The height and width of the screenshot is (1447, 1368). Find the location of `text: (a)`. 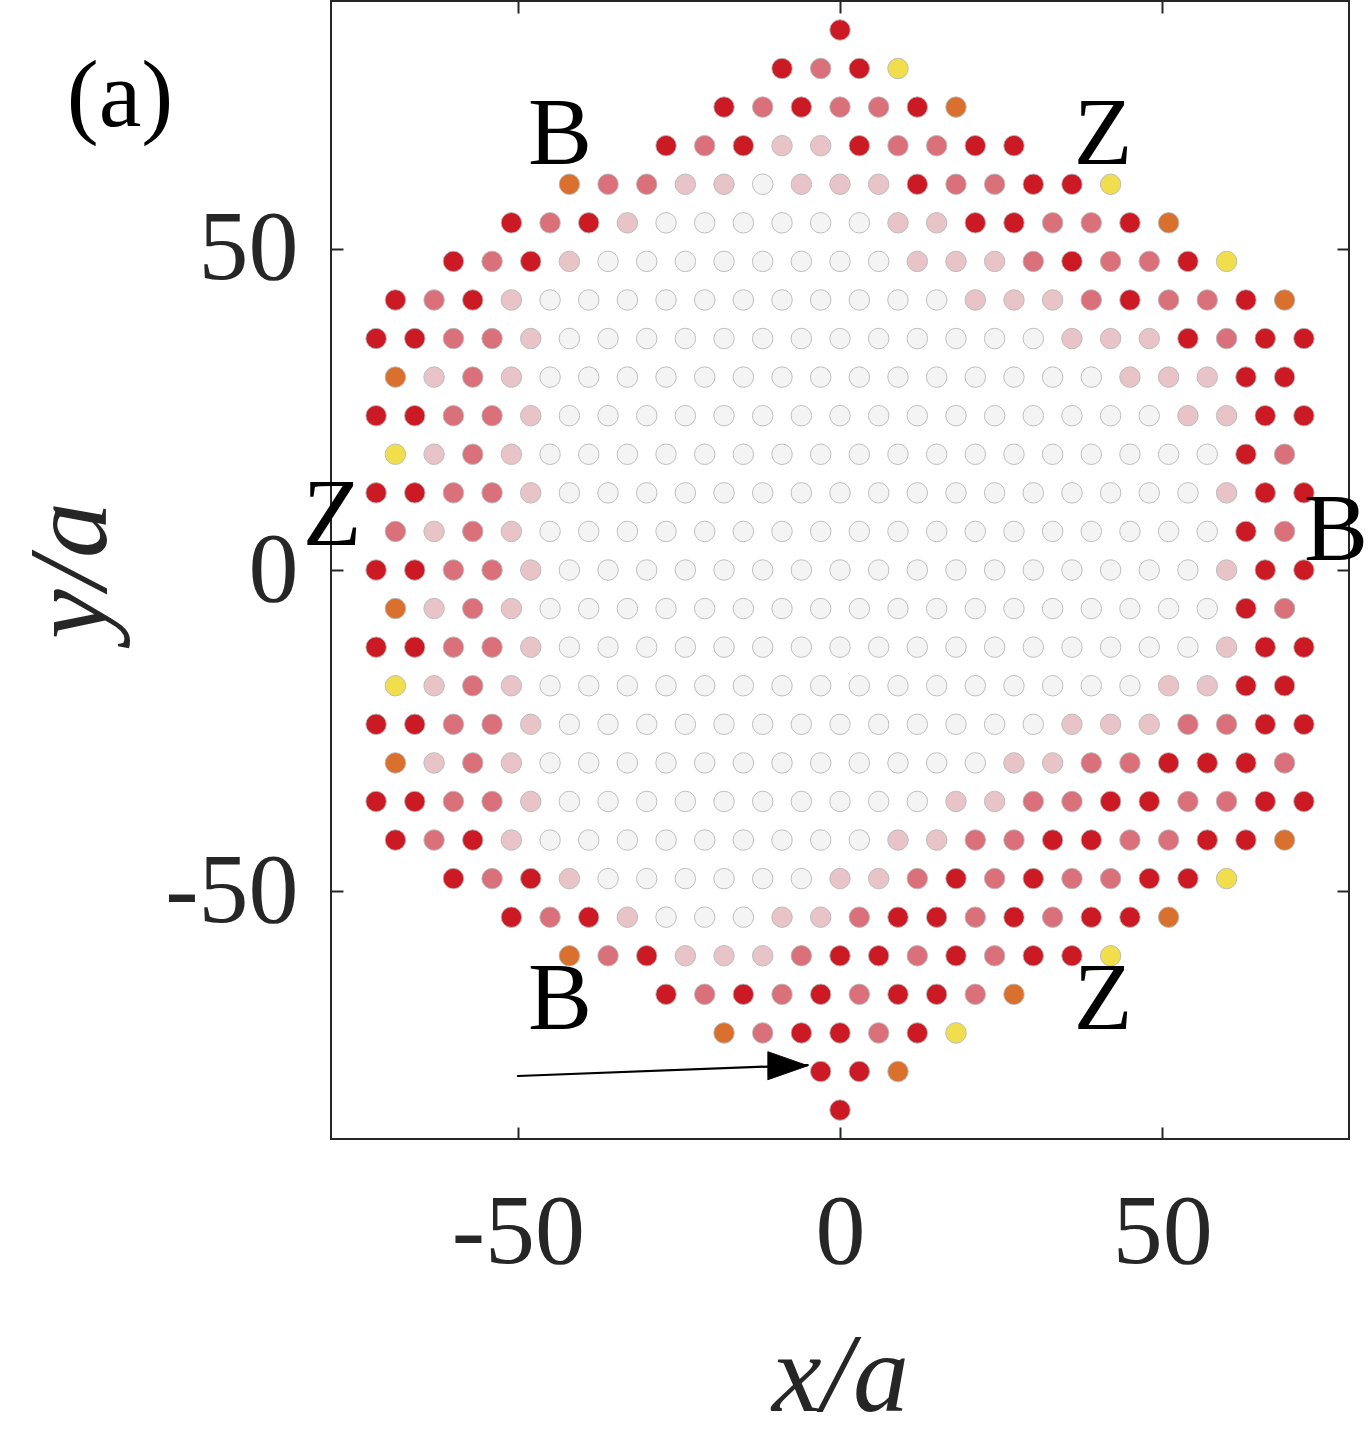

text: (a) is located at coordinates (120, 93).